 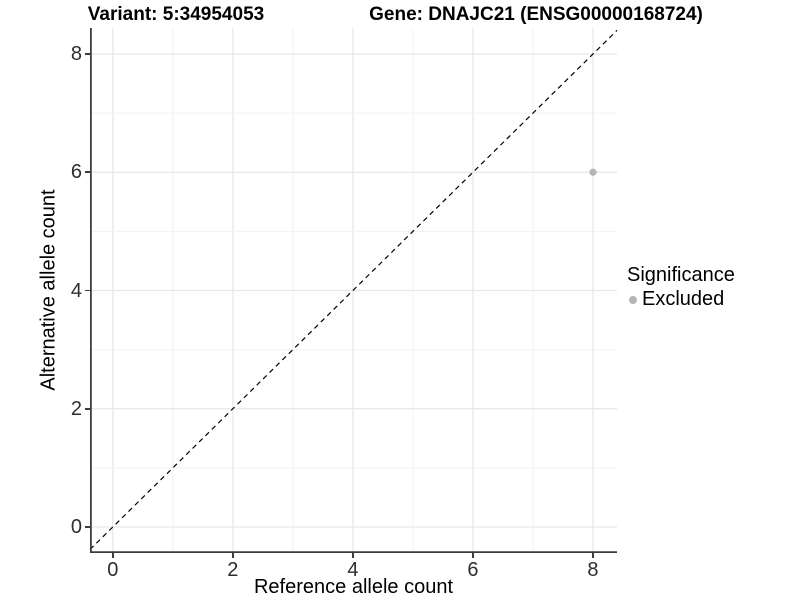 I want to click on legend: Significance Excluded, so click(x=681, y=287).